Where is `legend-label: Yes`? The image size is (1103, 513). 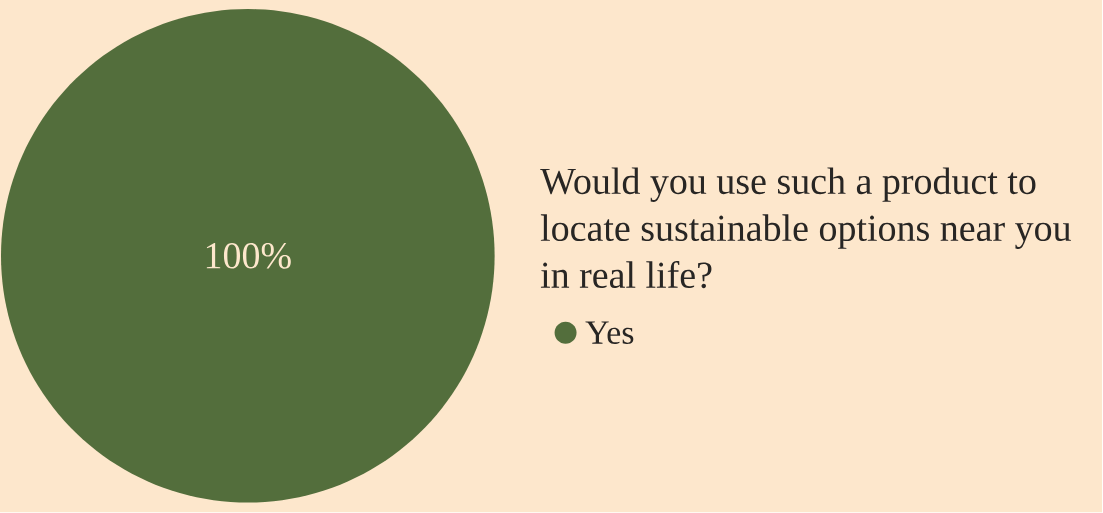 legend-label: Yes is located at coordinates (609, 333).